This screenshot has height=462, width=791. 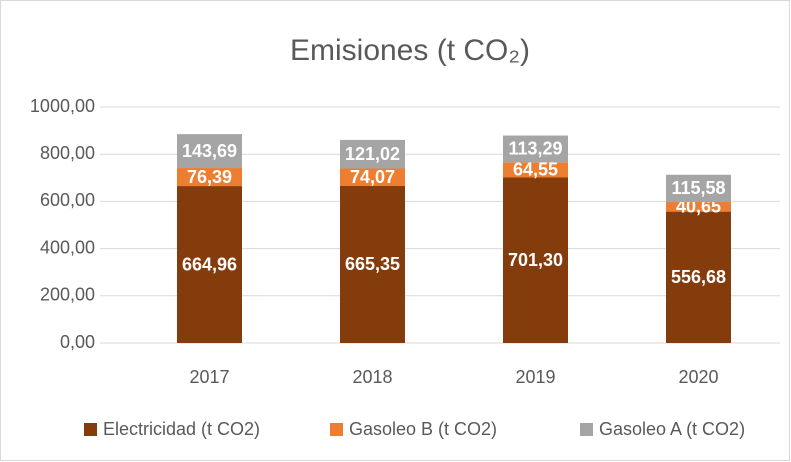 What do you see at coordinates (62, 106) in the screenshot?
I see `y-tick-label: 1000,00` at bounding box center [62, 106].